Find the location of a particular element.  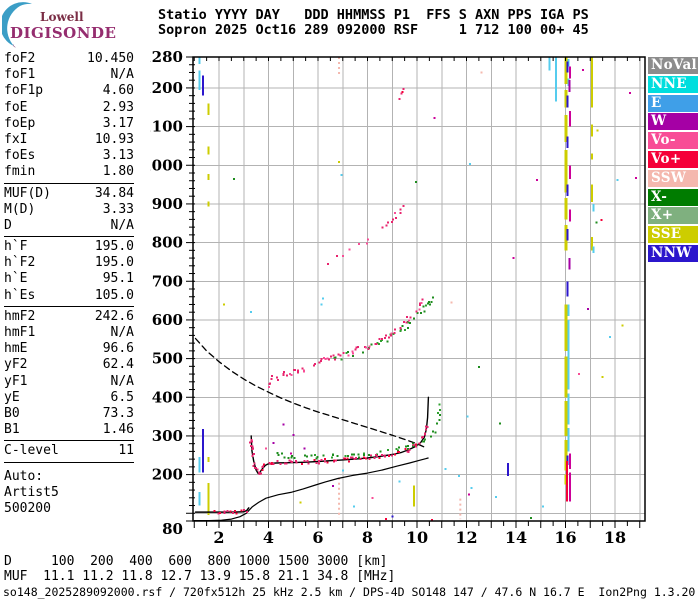

param-row-hmf2: hmF2 242.6 is located at coordinates (69, 317).